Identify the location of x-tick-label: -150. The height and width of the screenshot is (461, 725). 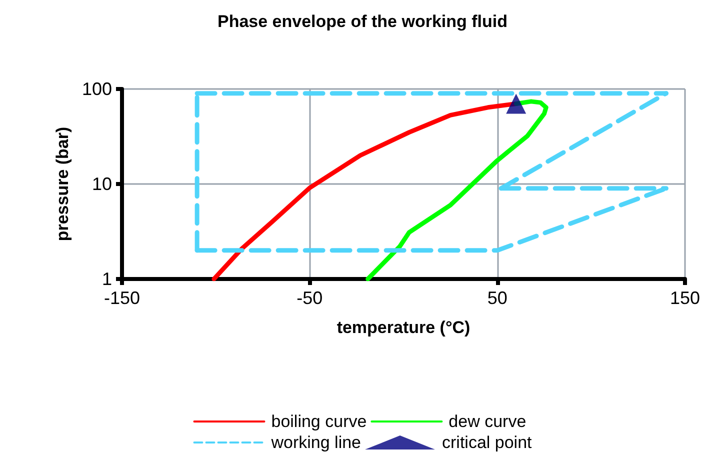
(122, 298).